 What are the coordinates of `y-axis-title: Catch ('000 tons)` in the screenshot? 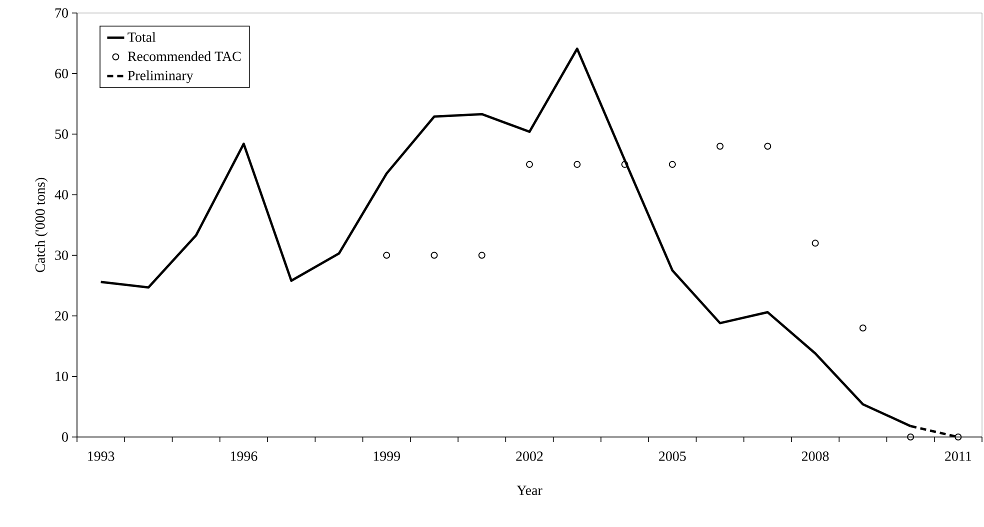 It's located at (41, 225).